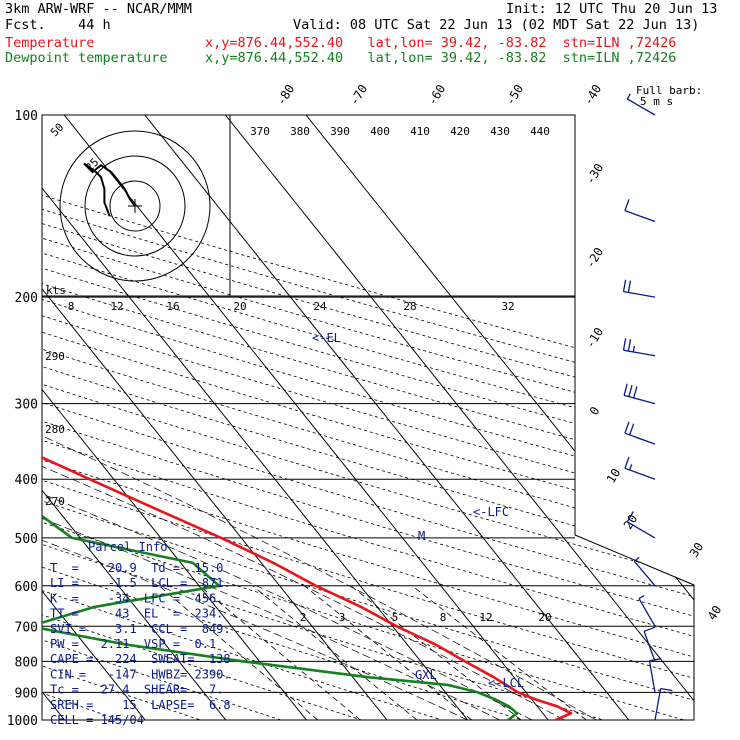 The height and width of the screenshot is (740, 740). What do you see at coordinates (612, 9) in the screenshot?
I see `init-time: Init: 12 UTC Thu 20 Jun 13` at bounding box center [612, 9].